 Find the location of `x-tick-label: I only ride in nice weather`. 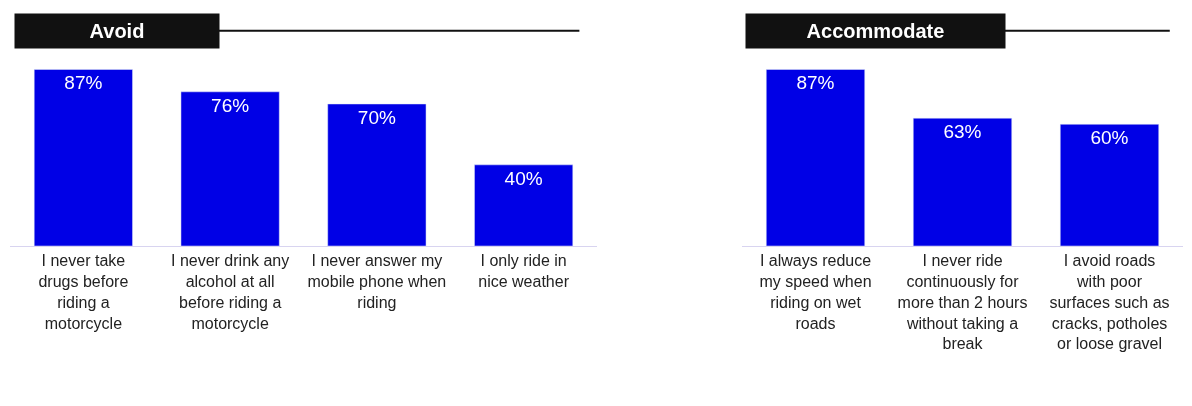

x-tick-label: I only ride in nice weather is located at coordinates (524, 271).